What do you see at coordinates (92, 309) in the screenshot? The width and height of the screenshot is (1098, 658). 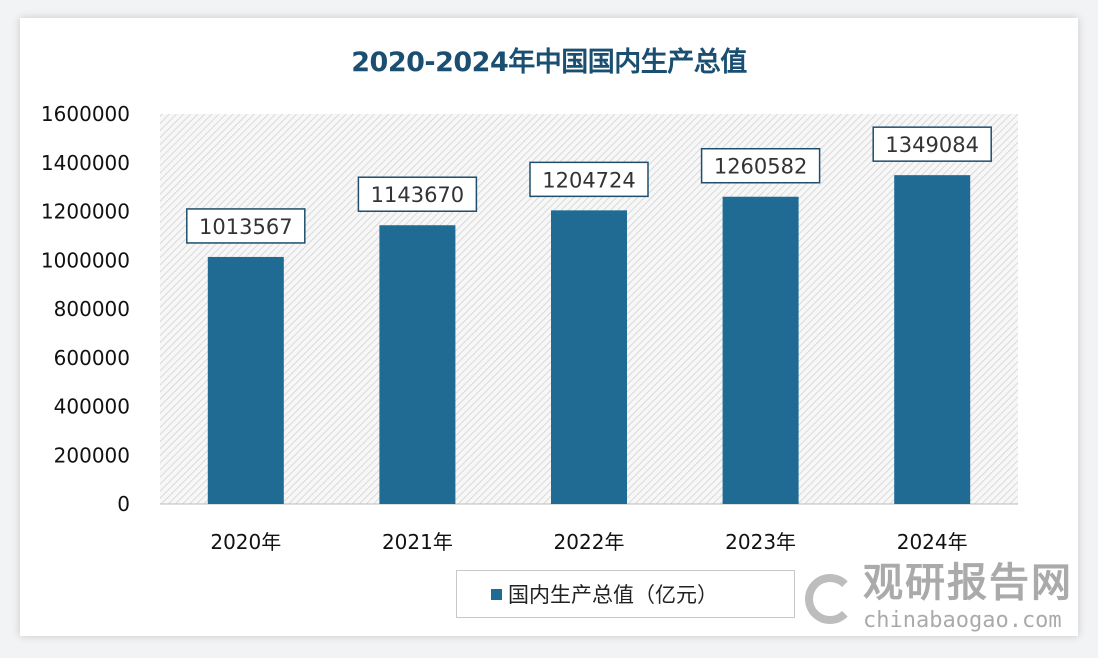 I see `y-tick-label: 800000` at bounding box center [92, 309].